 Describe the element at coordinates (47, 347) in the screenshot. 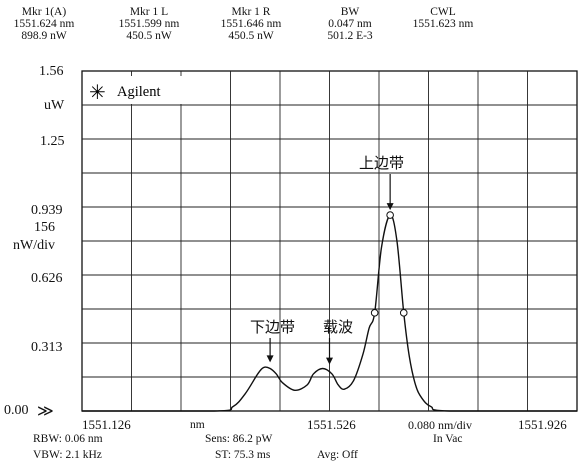

I see `y-tick-label: 0.313` at that location.